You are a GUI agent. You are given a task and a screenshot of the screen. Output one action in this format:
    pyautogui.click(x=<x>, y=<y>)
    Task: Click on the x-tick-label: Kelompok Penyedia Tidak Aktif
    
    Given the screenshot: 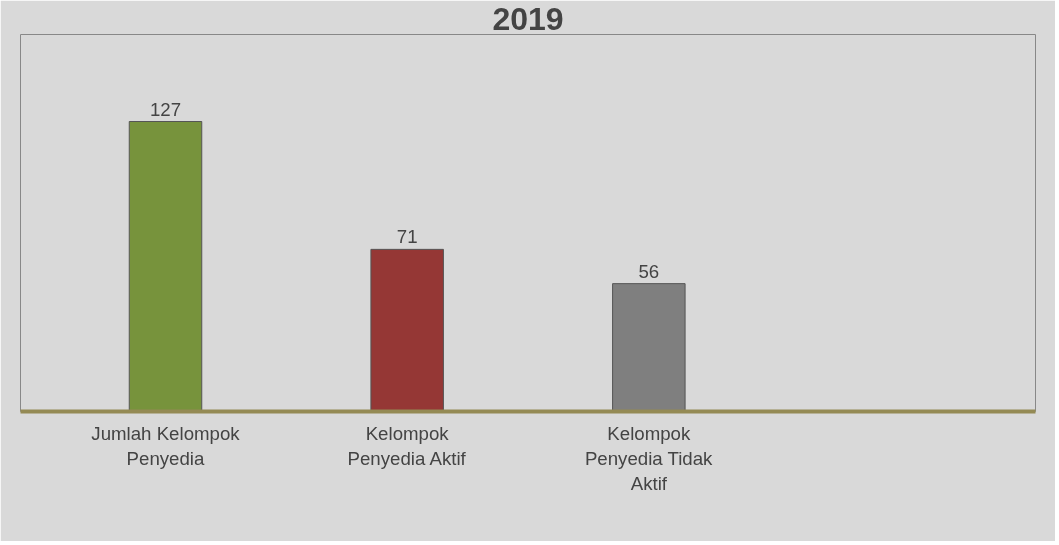 What is the action you would take?
    pyautogui.click(x=649, y=458)
    